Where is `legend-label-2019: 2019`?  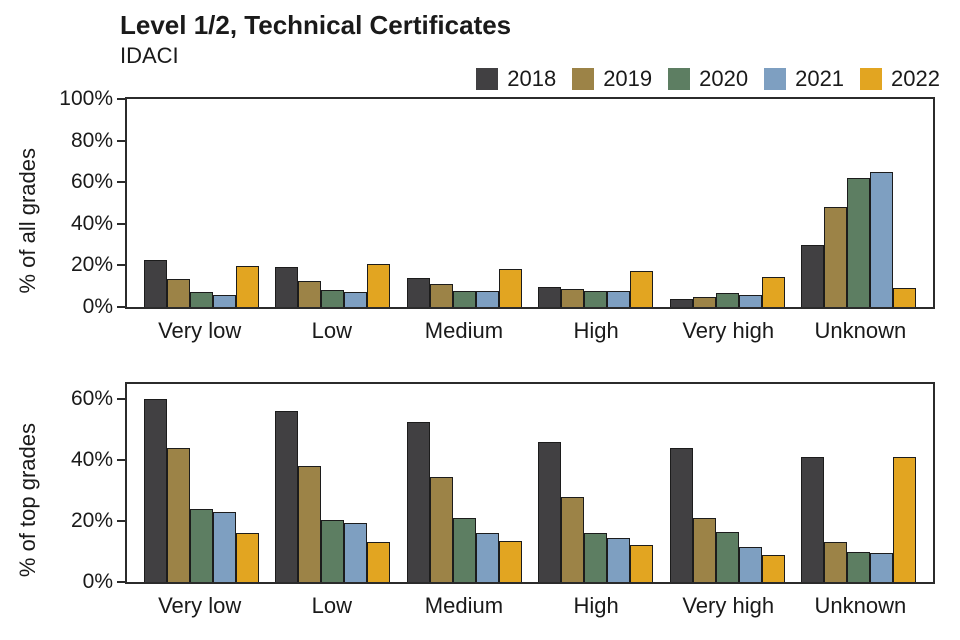
legend-label-2019: 2019 is located at coordinates (628, 78).